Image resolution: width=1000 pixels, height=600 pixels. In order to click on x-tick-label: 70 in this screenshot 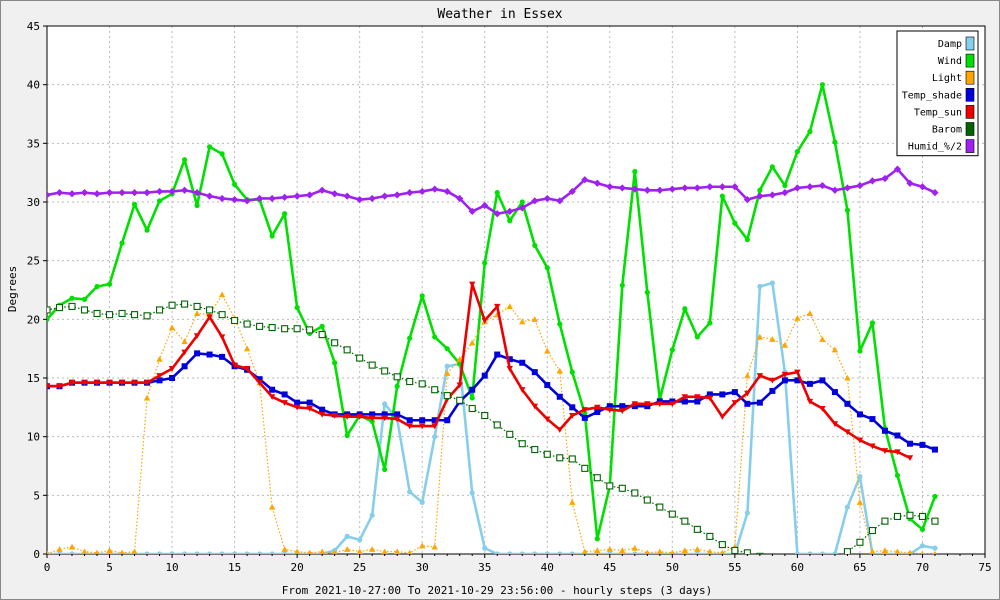, I will do `click(922, 567)`.